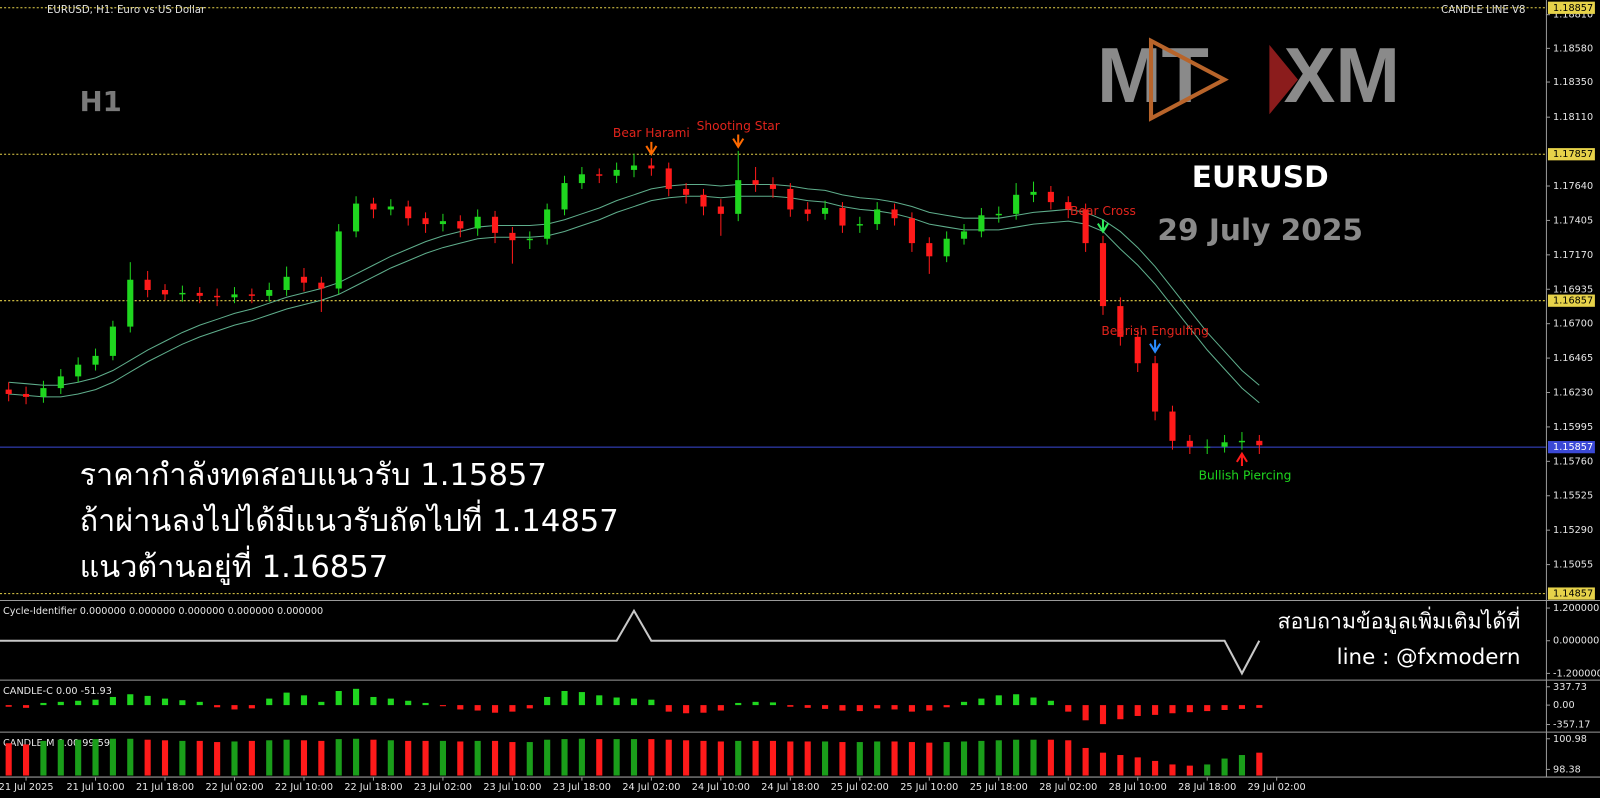 The height and width of the screenshot is (798, 1600). I want to click on timeframe-label: H1, so click(101, 102).